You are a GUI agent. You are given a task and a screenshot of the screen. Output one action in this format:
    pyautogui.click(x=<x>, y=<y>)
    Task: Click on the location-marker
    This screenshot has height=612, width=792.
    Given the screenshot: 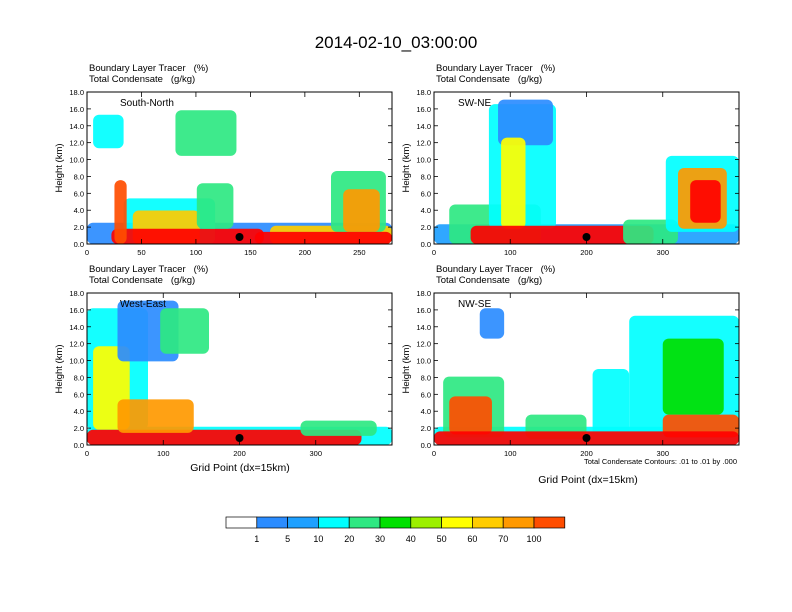 What is the action you would take?
    pyautogui.click(x=586, y=237)
    